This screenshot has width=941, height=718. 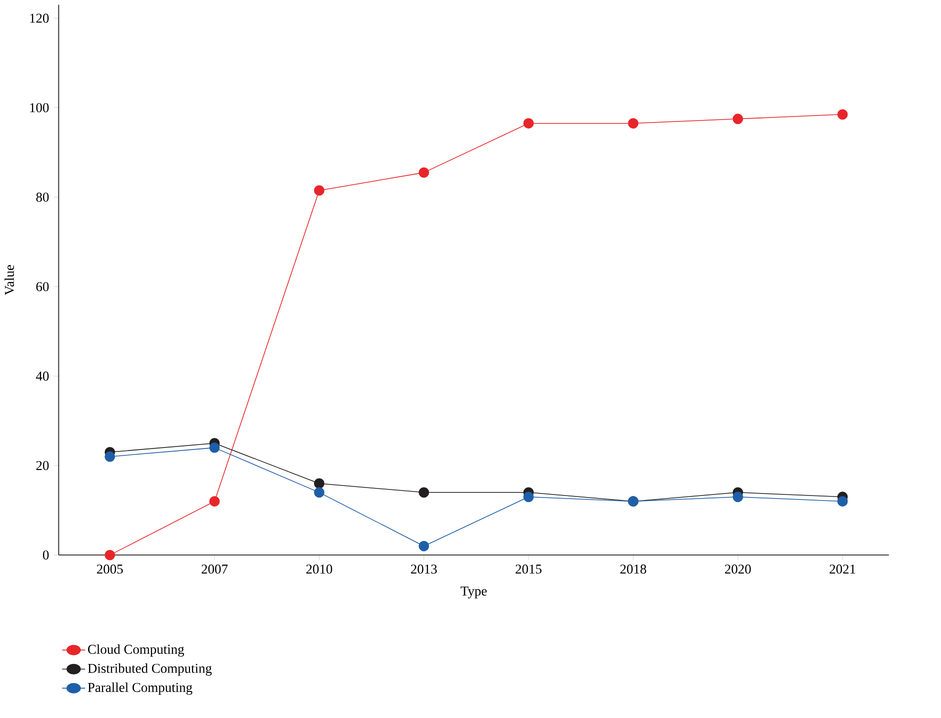 I want to click on x-tick-label: 2010, so click(x=319, y=569).